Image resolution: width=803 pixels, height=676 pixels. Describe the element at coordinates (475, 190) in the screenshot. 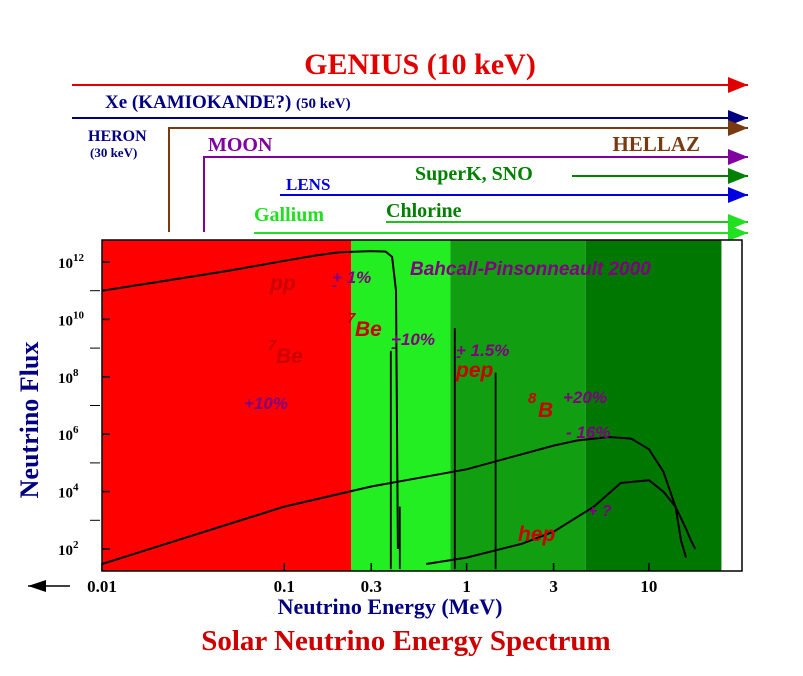

I see `moon-arrow` at that location.